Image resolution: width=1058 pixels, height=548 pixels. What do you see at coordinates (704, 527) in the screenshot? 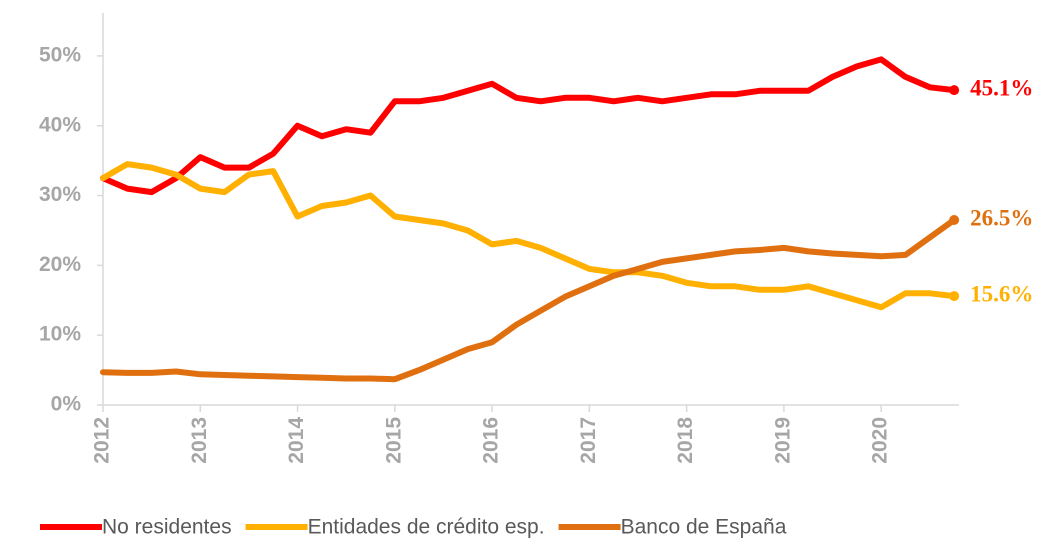
I see `legend-label: Banco de España` at bounding box center [704, 527].